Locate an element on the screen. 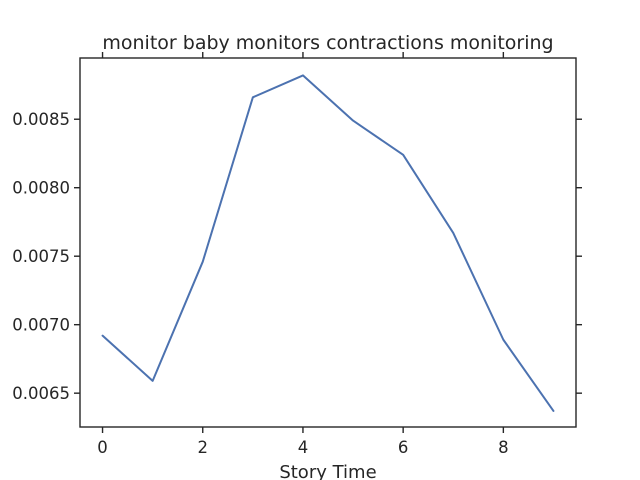 The image size is (640, 480). x-tick-label: 8 is located at coordinates (503, 447).